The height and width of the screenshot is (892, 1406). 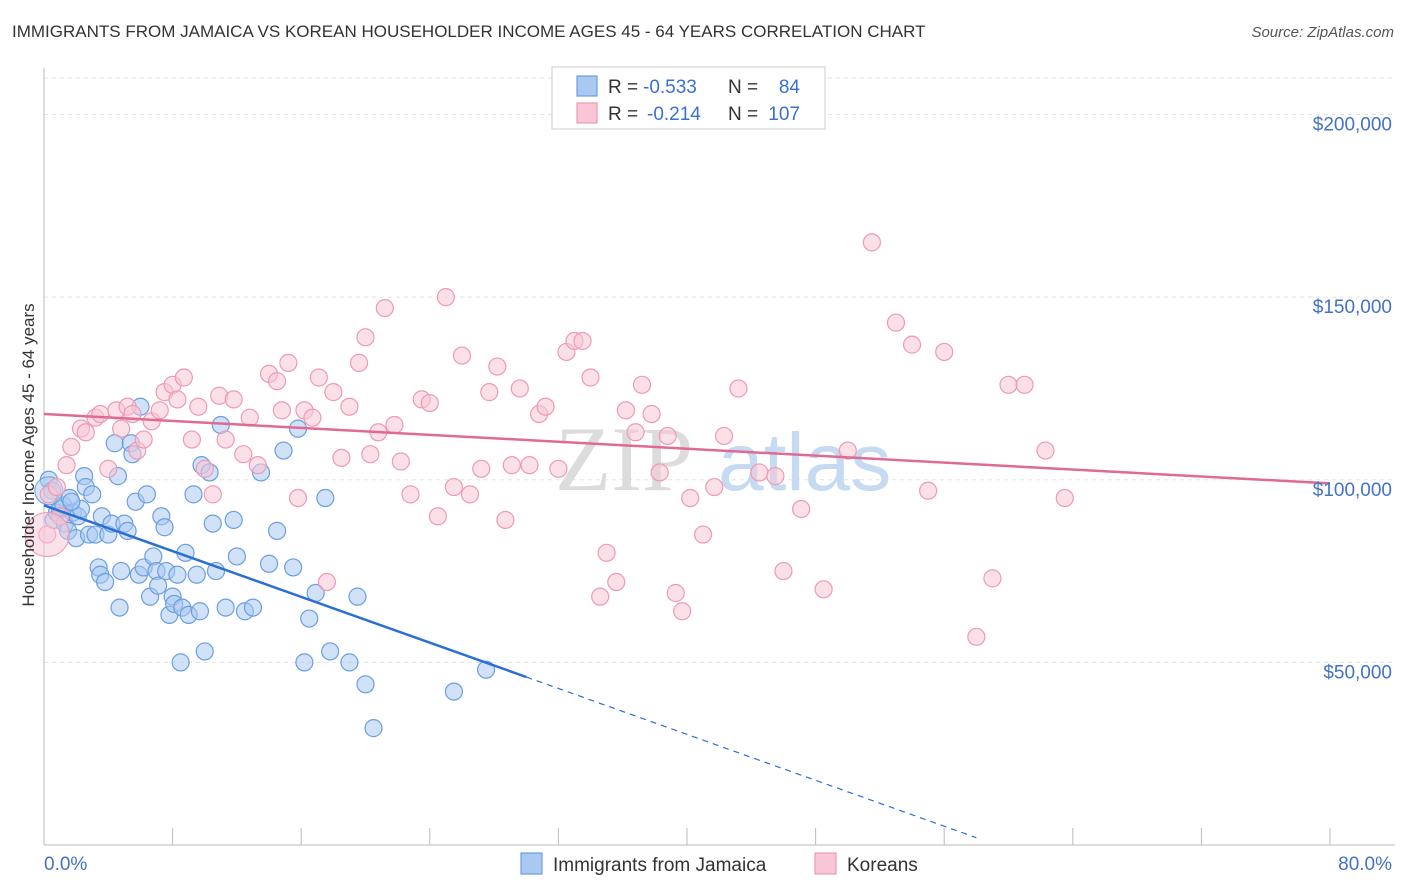 What do you see at coordinates (47, 535) in the screenshot?
I see `koreans-cluster-marker` at bounding box center [47, 535].